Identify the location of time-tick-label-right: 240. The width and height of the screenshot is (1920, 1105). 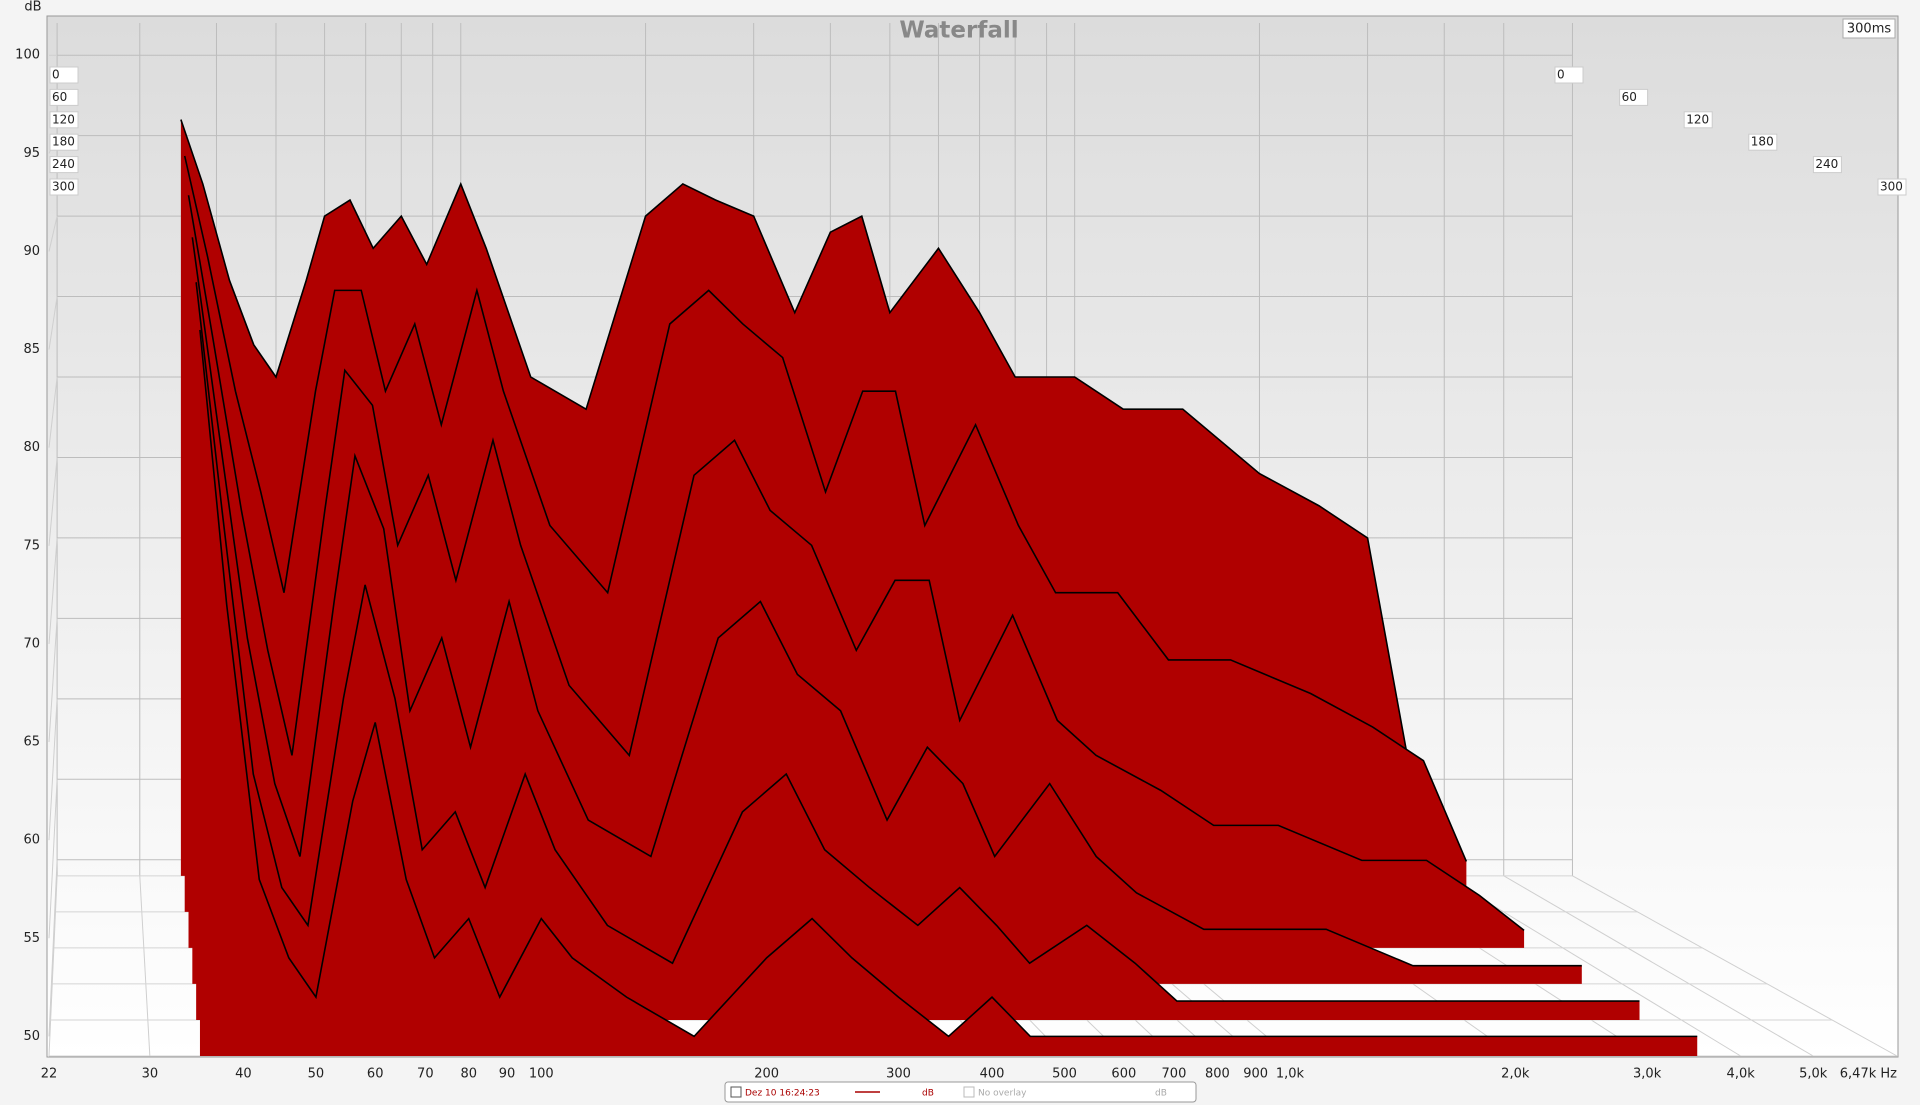
(1826, 164).